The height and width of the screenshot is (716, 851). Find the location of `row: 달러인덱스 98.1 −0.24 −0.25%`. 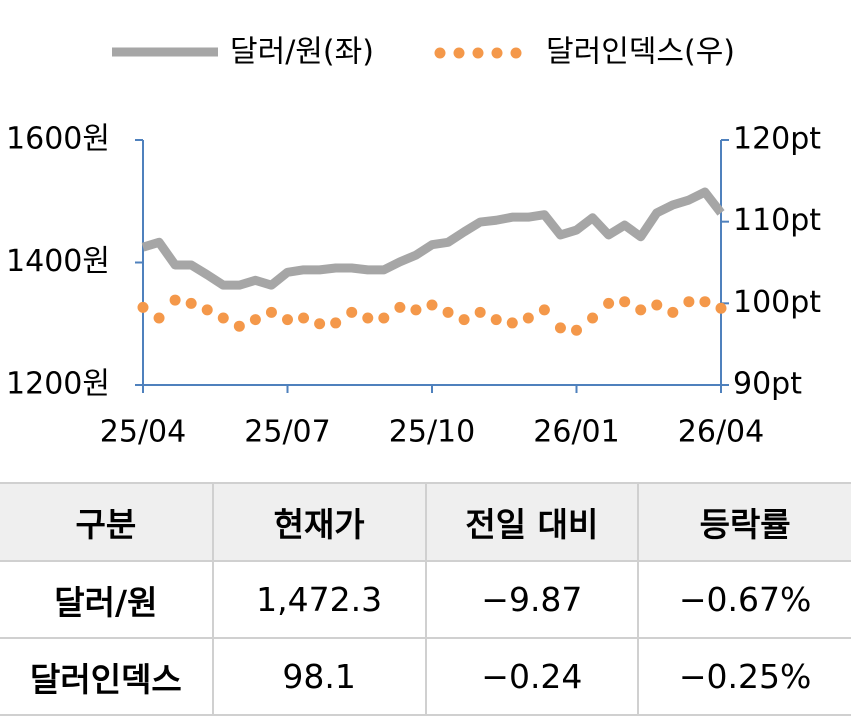

row: 달러인덱스 98.1 −0.24 −0.25% is located at coordinates (425, 676).